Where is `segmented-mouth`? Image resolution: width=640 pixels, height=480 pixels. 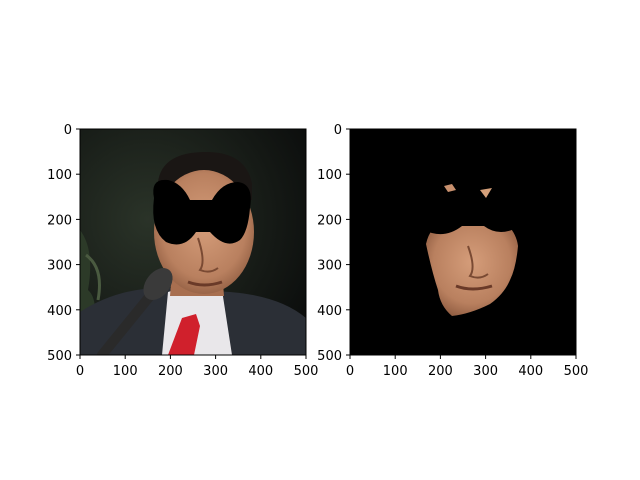 segmented-mouth is located at coordinates (474, 287).